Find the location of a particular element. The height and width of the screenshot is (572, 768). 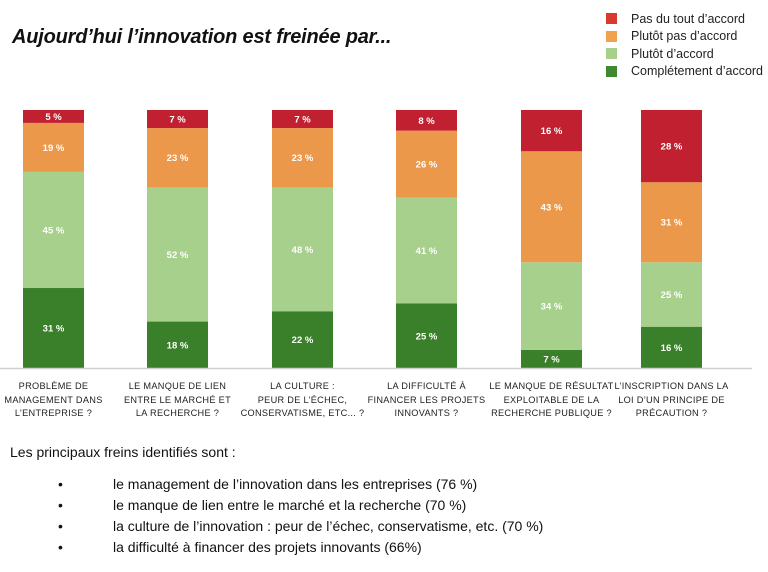

data-label: 34 % is located at coordinates (552, 307).